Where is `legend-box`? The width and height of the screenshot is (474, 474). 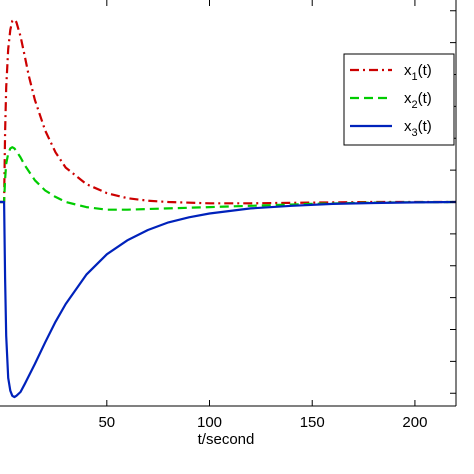 legend-box is located at coordinates (399, 99).